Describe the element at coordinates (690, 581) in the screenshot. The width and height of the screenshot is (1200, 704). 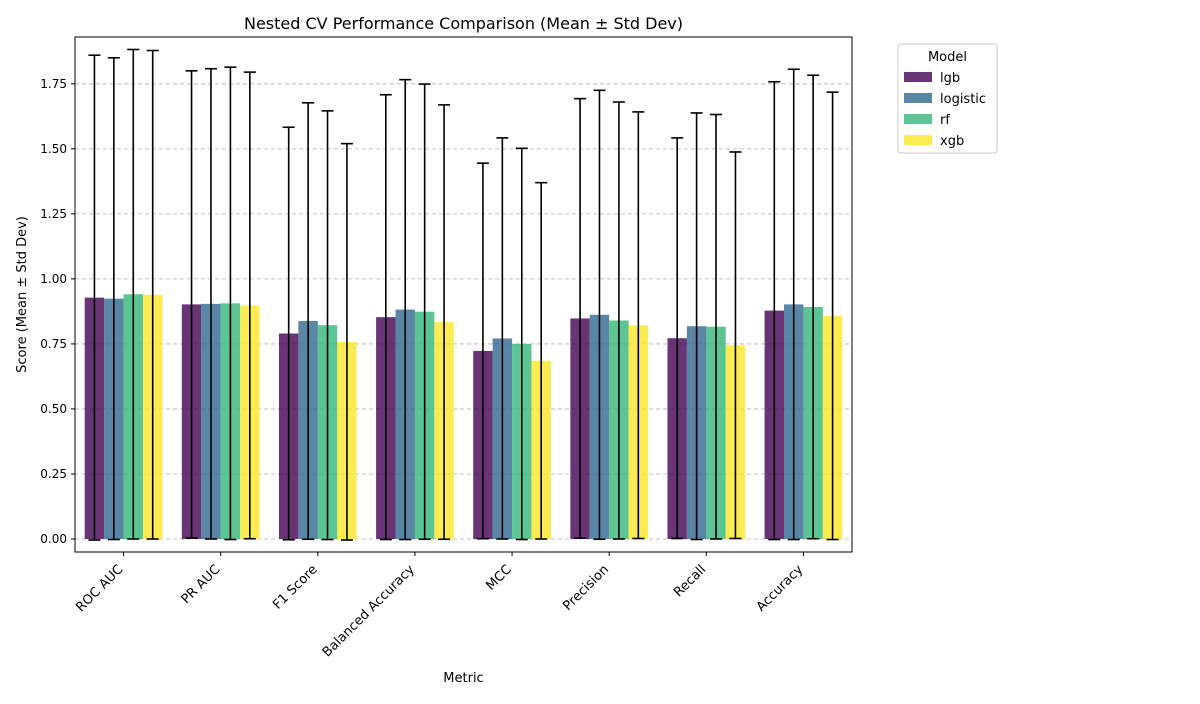
I see `x-tick-label: Recall` at that location.